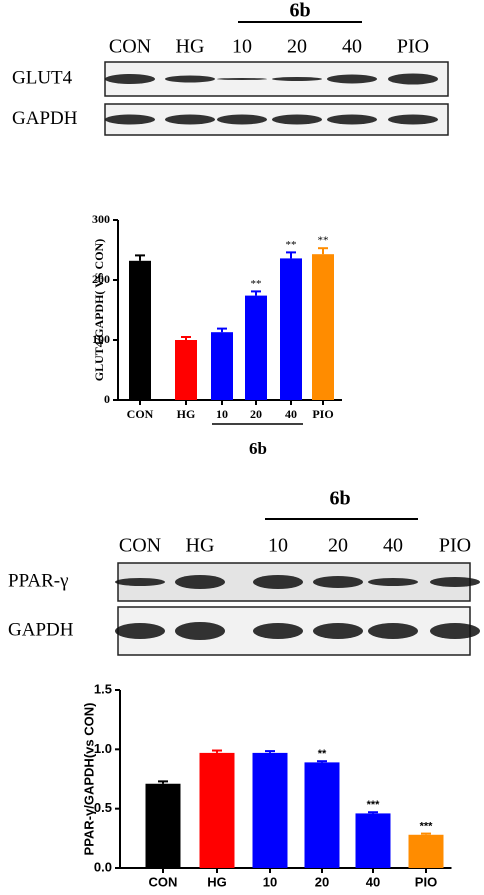  Describe the element at coordinates (103, 748) in the screenshot. I see `y-tick-label: 1.0` at that location.